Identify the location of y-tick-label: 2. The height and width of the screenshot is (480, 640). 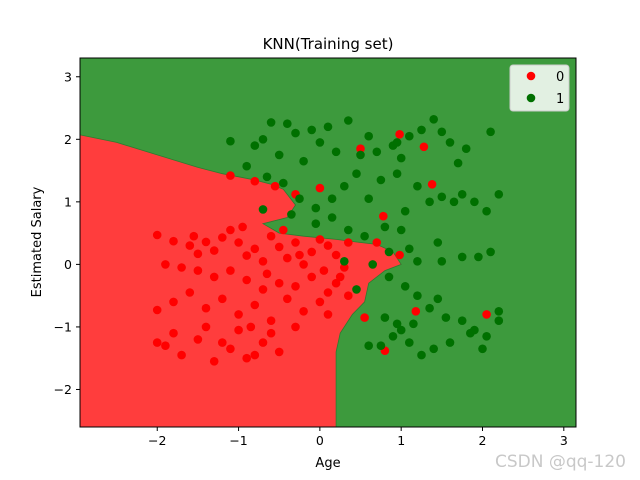
(68, 139).